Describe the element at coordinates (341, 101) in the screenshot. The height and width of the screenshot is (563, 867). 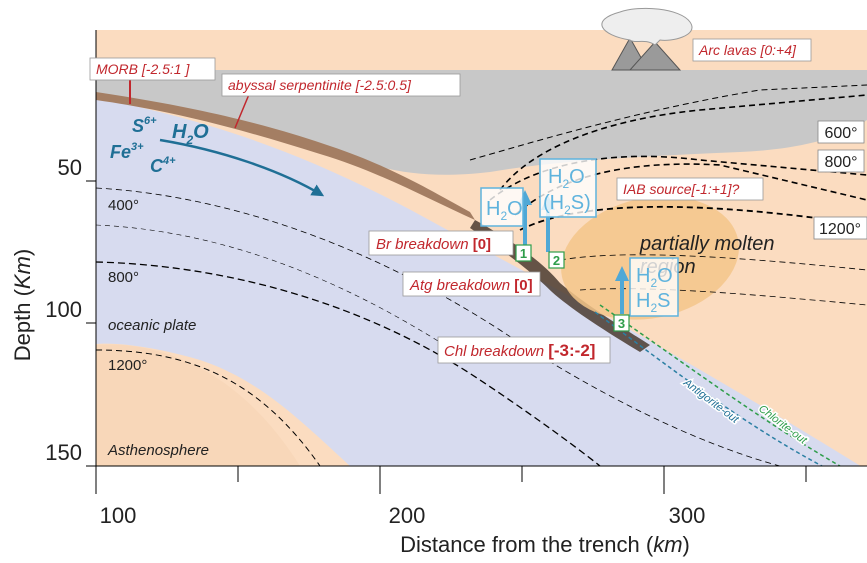
I see `abyssal-callout: abyssal serpentinite [-2.5:0.5]` at that location.